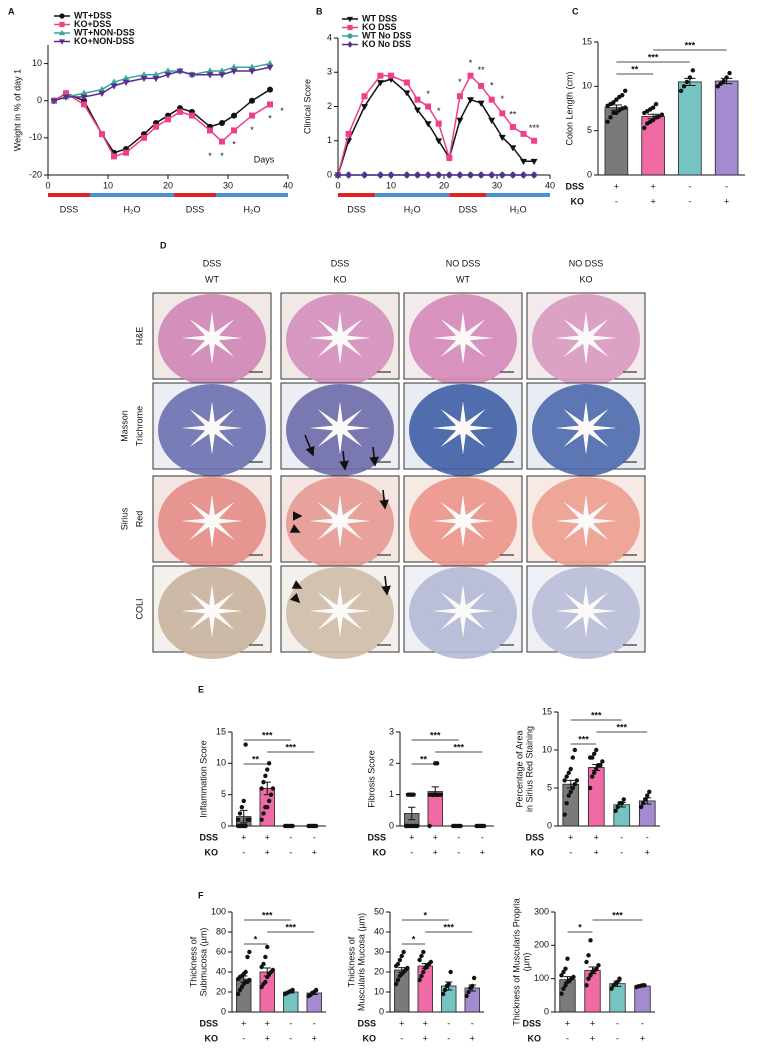  I want to click on y-tick-label: 40, so click(379, 931).